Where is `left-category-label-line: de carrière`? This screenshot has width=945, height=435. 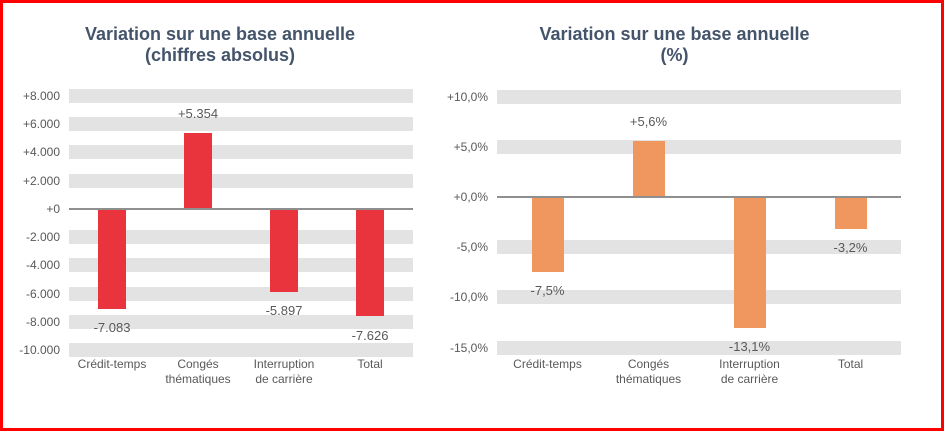
left-category-label-line: de carrière is located at coordinates (284, 379).